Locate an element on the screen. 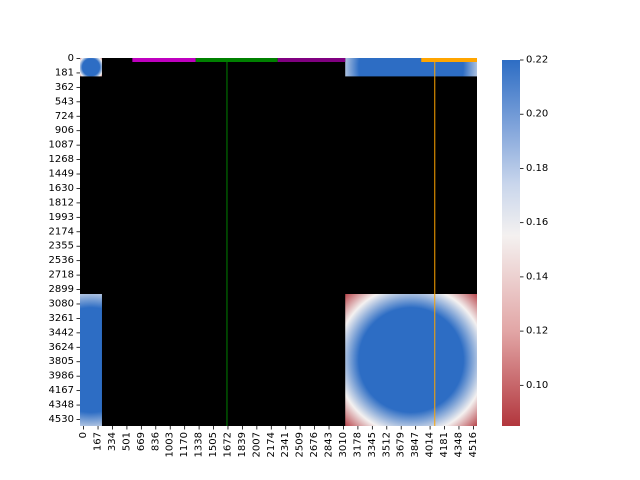 This screenshot has width=640, height=480. y-tick-label: 2899 is located at coordinates (61, 289).